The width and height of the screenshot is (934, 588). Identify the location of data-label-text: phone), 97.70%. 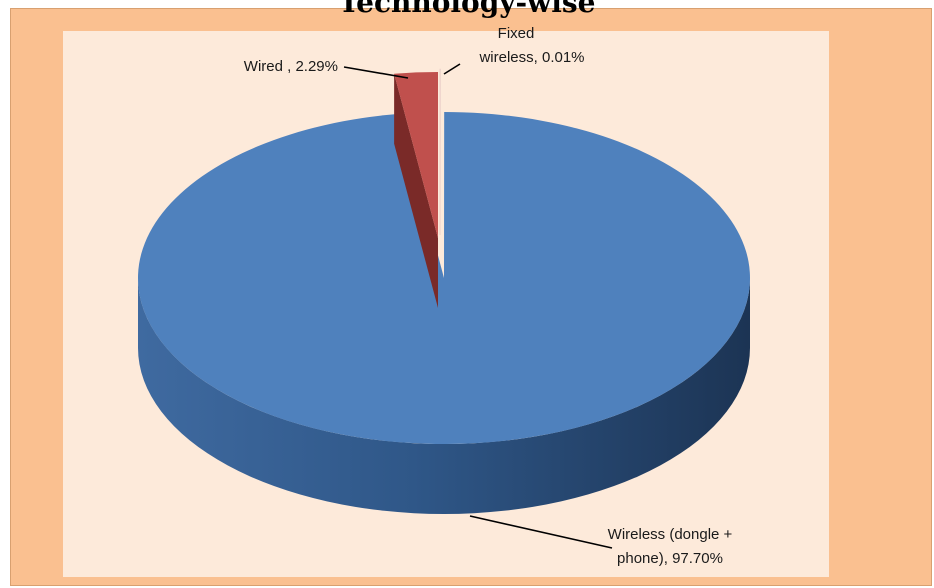
(670, 558).